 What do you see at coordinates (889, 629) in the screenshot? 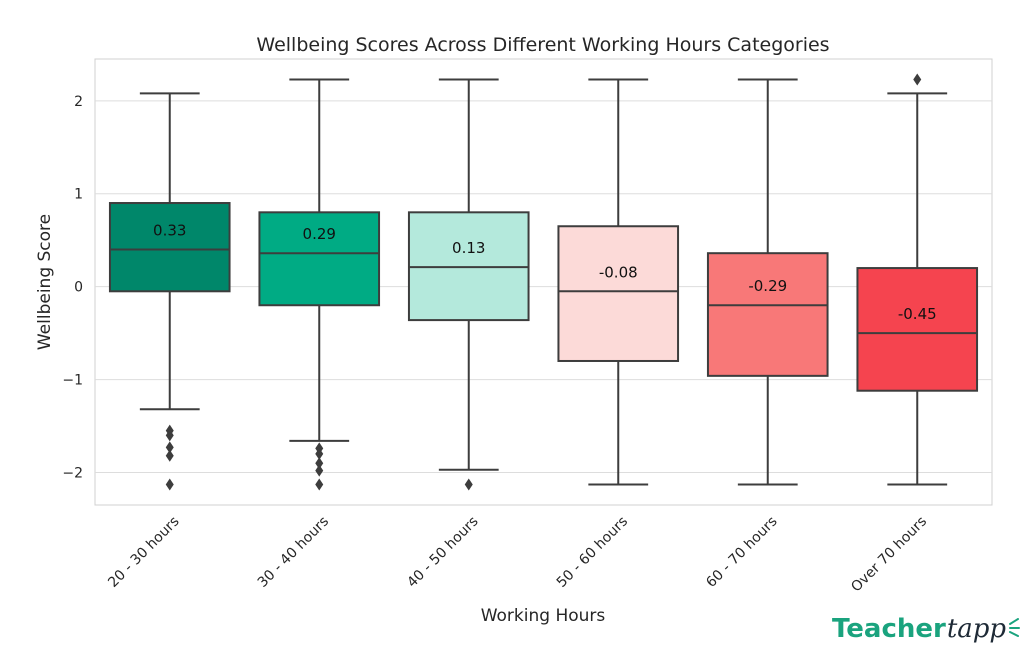
I see `brand-name-part1: Teacher` at bounding box center [889, 629].